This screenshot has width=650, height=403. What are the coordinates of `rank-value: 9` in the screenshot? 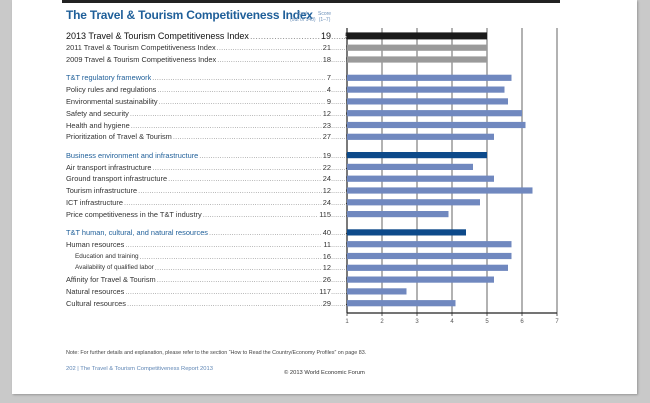 It's located at (328, 101).